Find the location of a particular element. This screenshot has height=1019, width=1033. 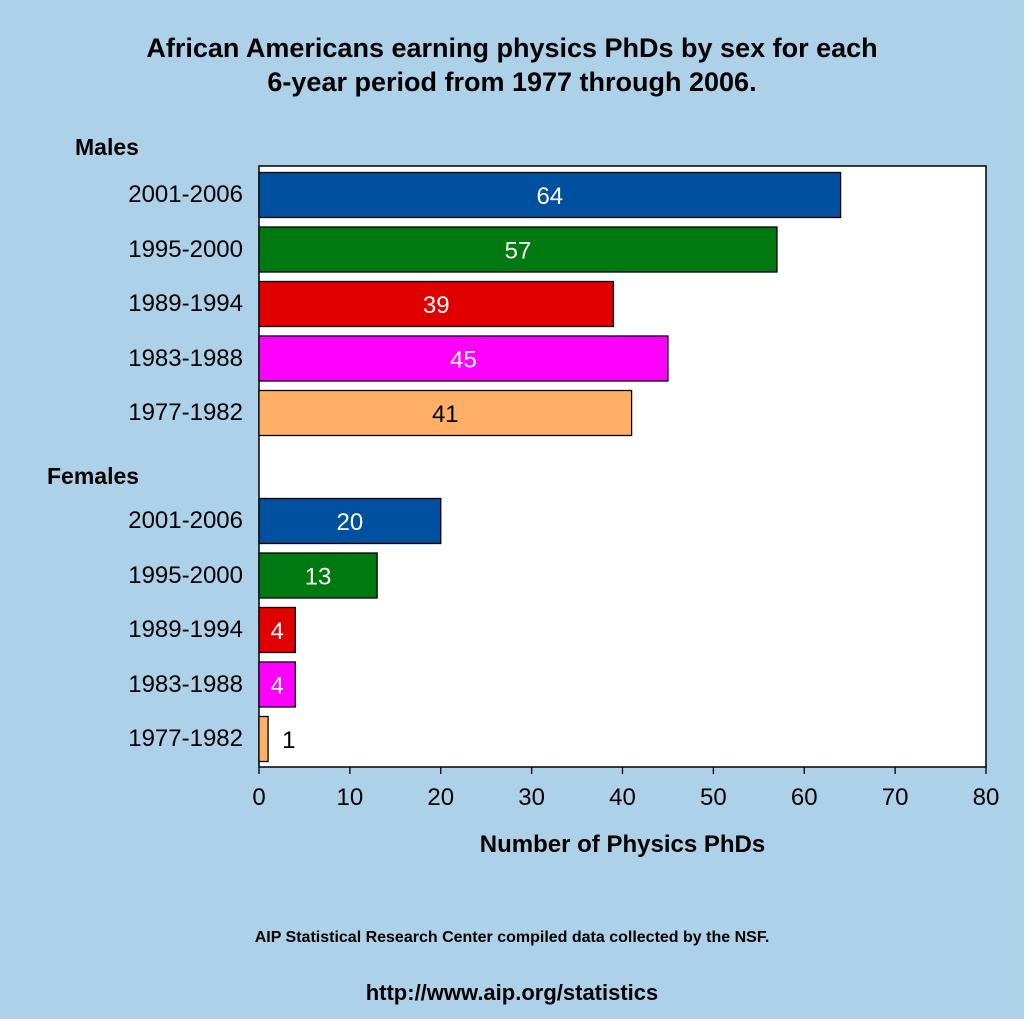

x-tick-label: 0 is located at coordinates (258, 797).